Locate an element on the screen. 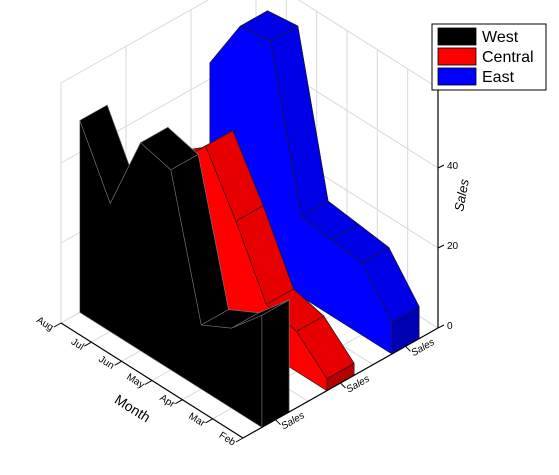 The image size is (559, 475). value-tick-label: 40 is located at coordinates (453, 166).